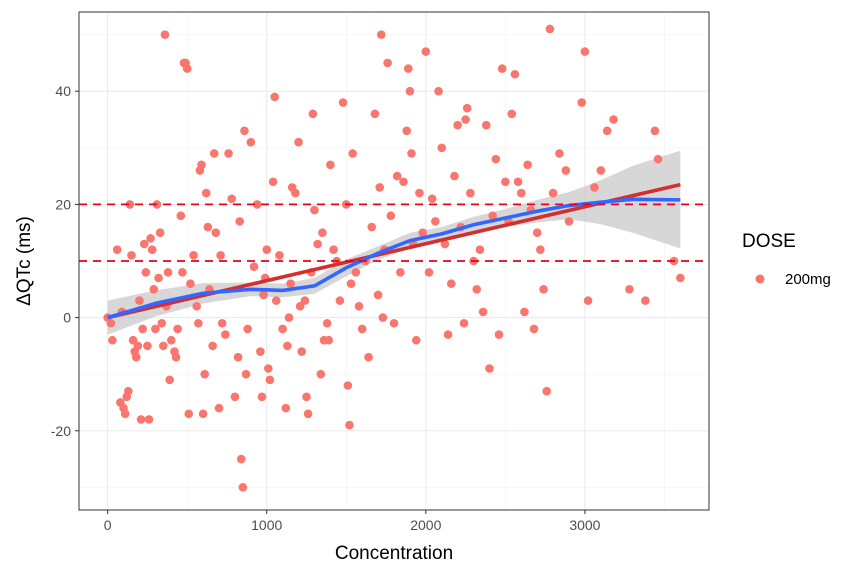 Image resolution: width=865 pixels, height=577 pixels. Describe the element at coordinates (108, 525) in the screenshot. I see `x-tick-label: 0` at that location.